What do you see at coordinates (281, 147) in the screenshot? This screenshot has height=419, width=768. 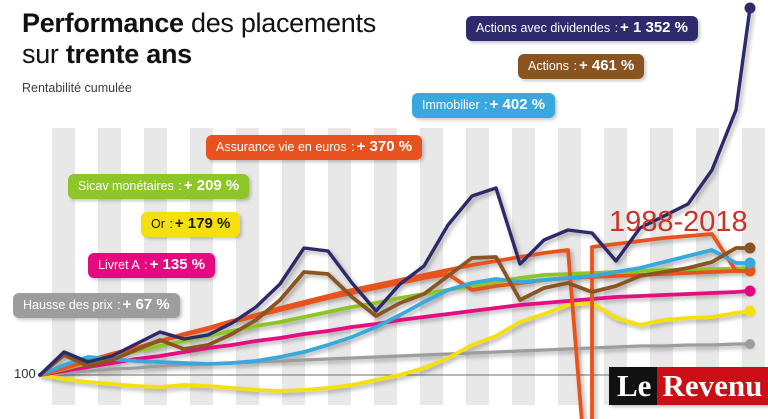 I see `legend-pill-label: Assurance vie en euros` at bounding box center [281, 147].